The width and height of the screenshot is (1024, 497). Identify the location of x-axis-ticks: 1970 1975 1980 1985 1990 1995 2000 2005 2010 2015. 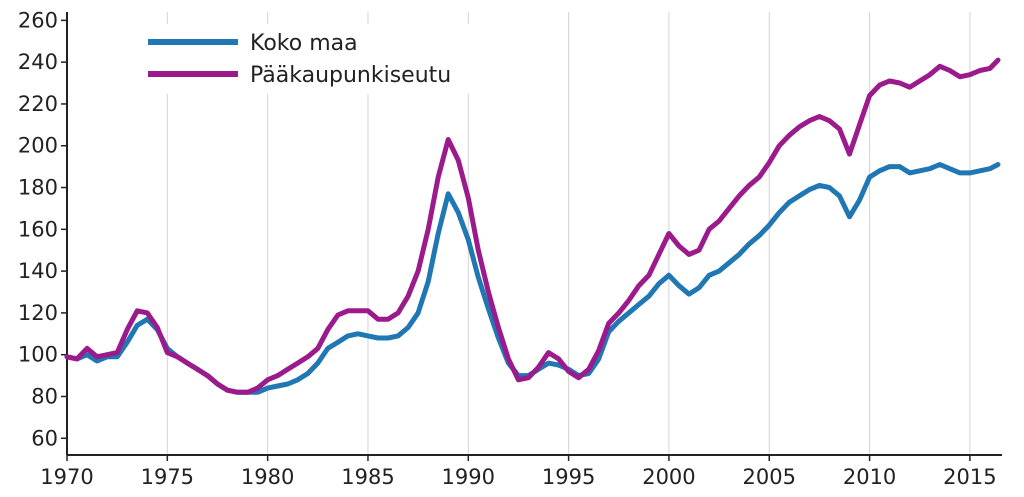
(518, 472).